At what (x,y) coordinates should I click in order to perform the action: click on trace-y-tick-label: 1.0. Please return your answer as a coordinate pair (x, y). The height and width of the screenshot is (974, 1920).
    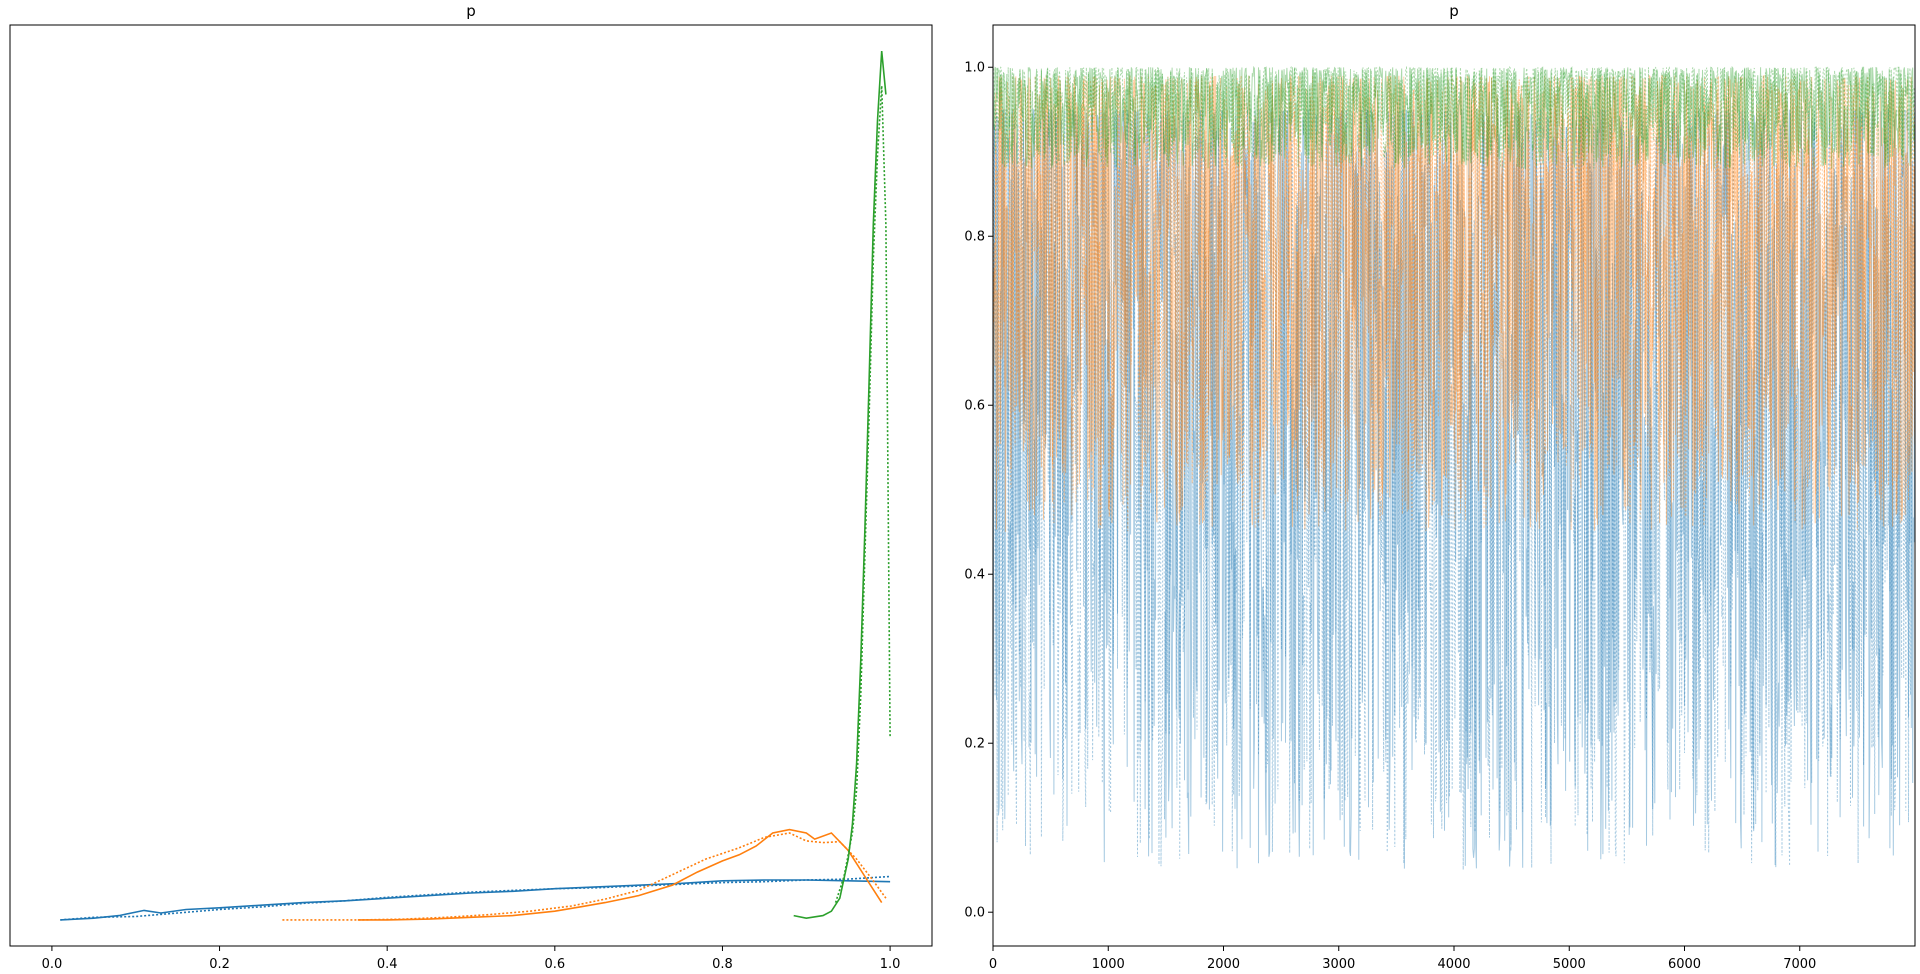
    Looking at the image, I should click on (974, 68).